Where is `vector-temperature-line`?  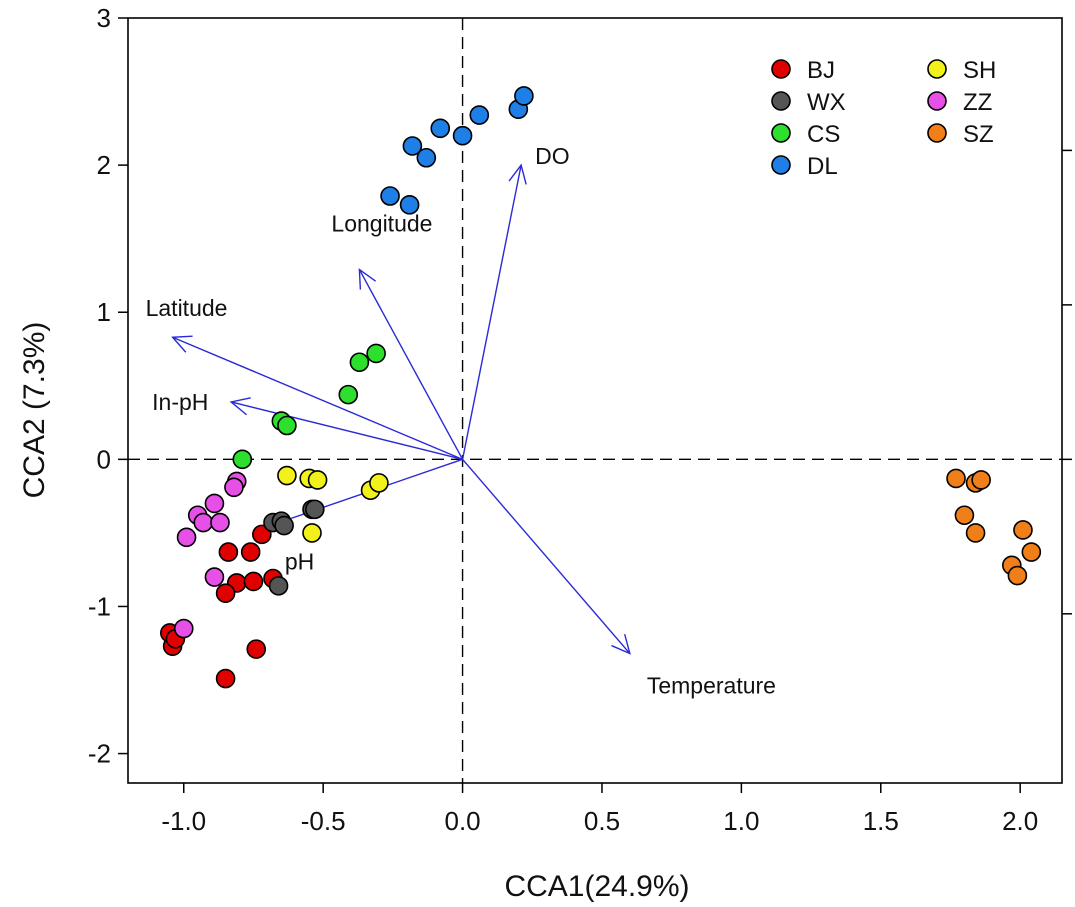 vector-temperature-line is located at coordinates (546, 556).